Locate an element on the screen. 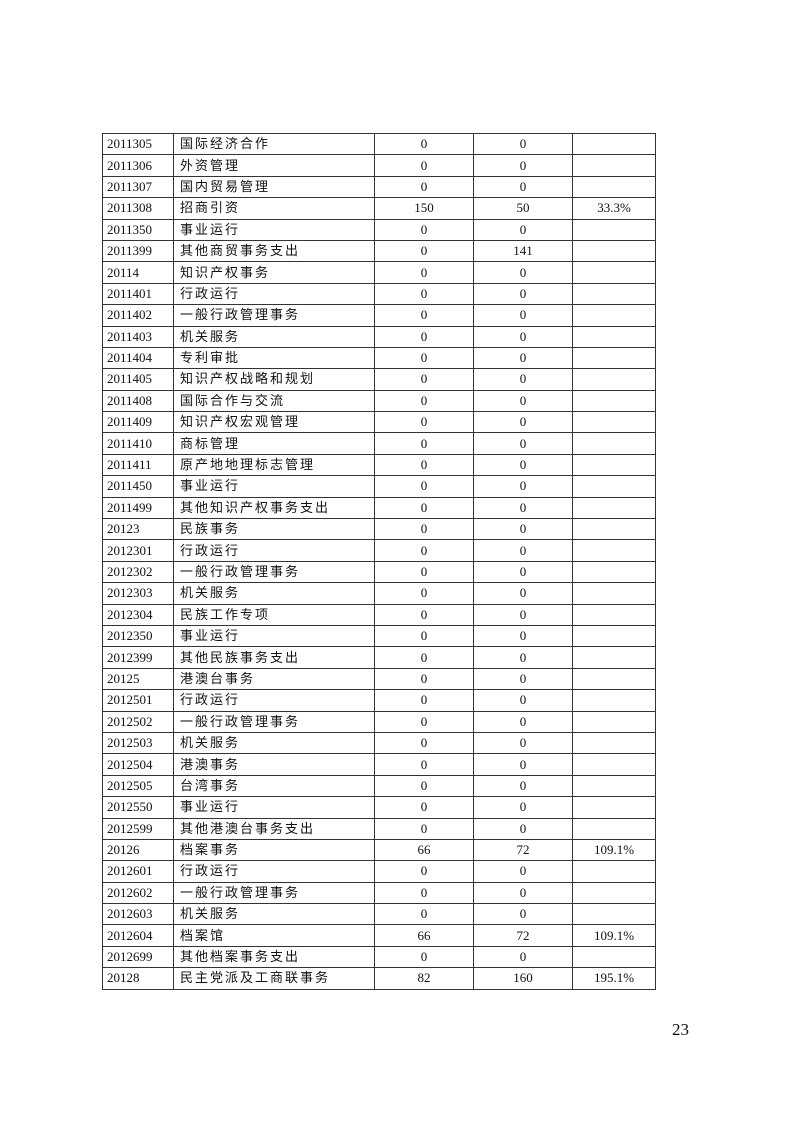  cell-code: 2011307 is located at coordinates (138, 187).